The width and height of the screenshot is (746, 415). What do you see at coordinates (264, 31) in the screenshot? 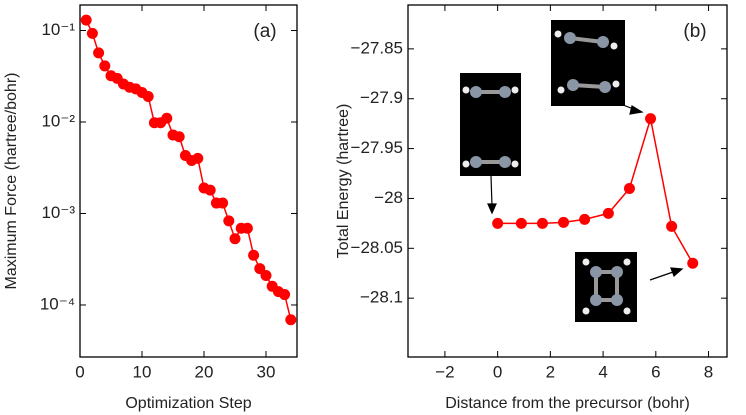
I see `panel-label: (a)` at bounding box center [264, 31].